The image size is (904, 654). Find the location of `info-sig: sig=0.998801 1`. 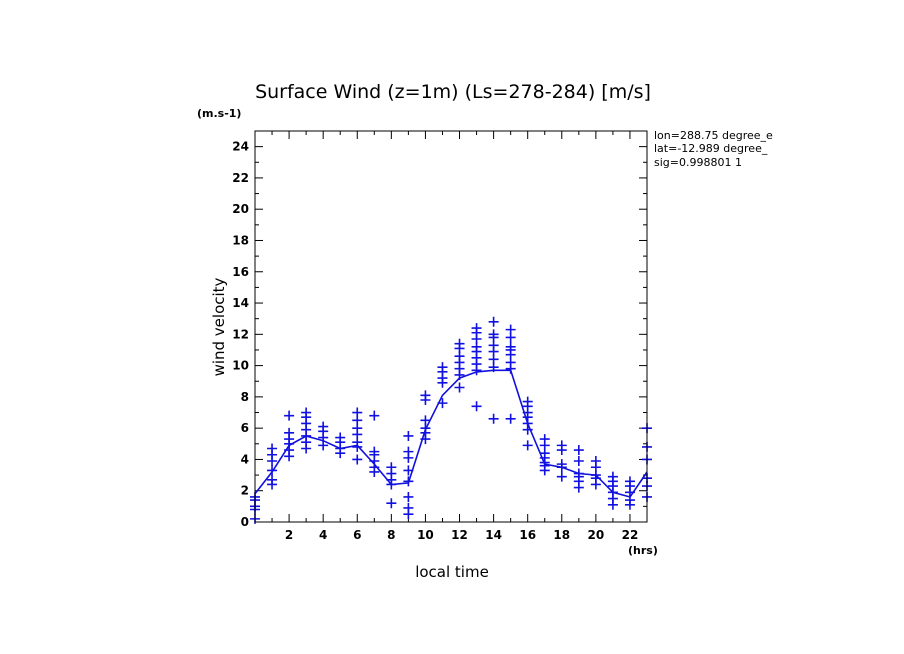

info-sig: sig=0.998801 1 is located at coordinates (698, 162).